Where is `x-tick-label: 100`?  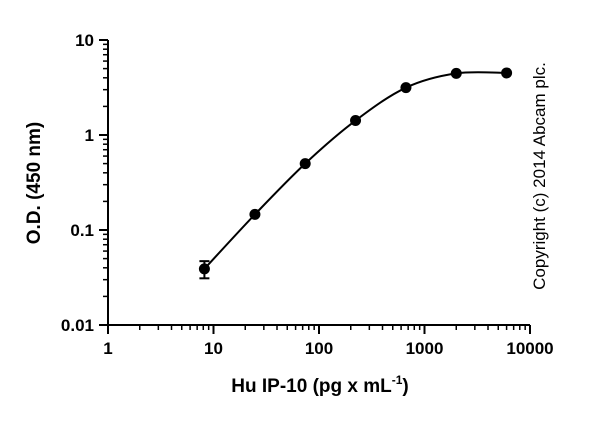
x-tick-label: 100 is located at coordinates (319, 348).